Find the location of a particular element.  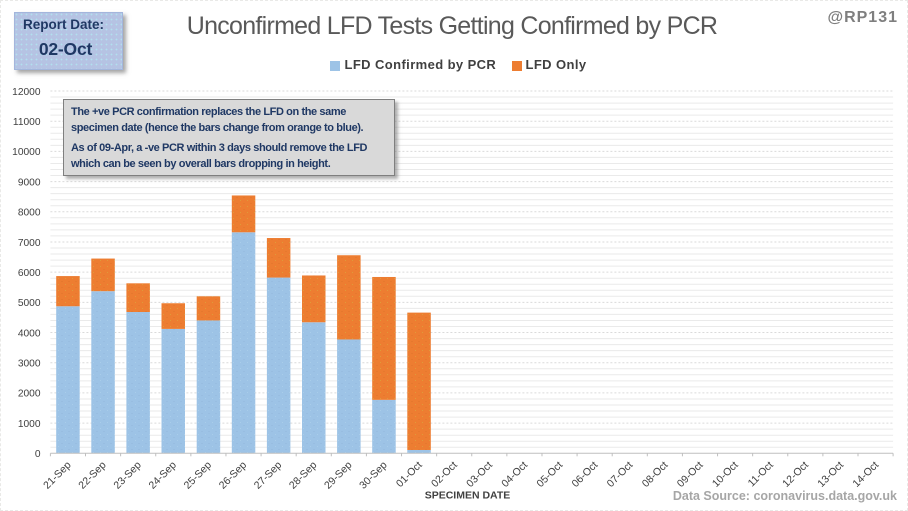

svg-text: 27-Sep is located at coordinates (268, 475).